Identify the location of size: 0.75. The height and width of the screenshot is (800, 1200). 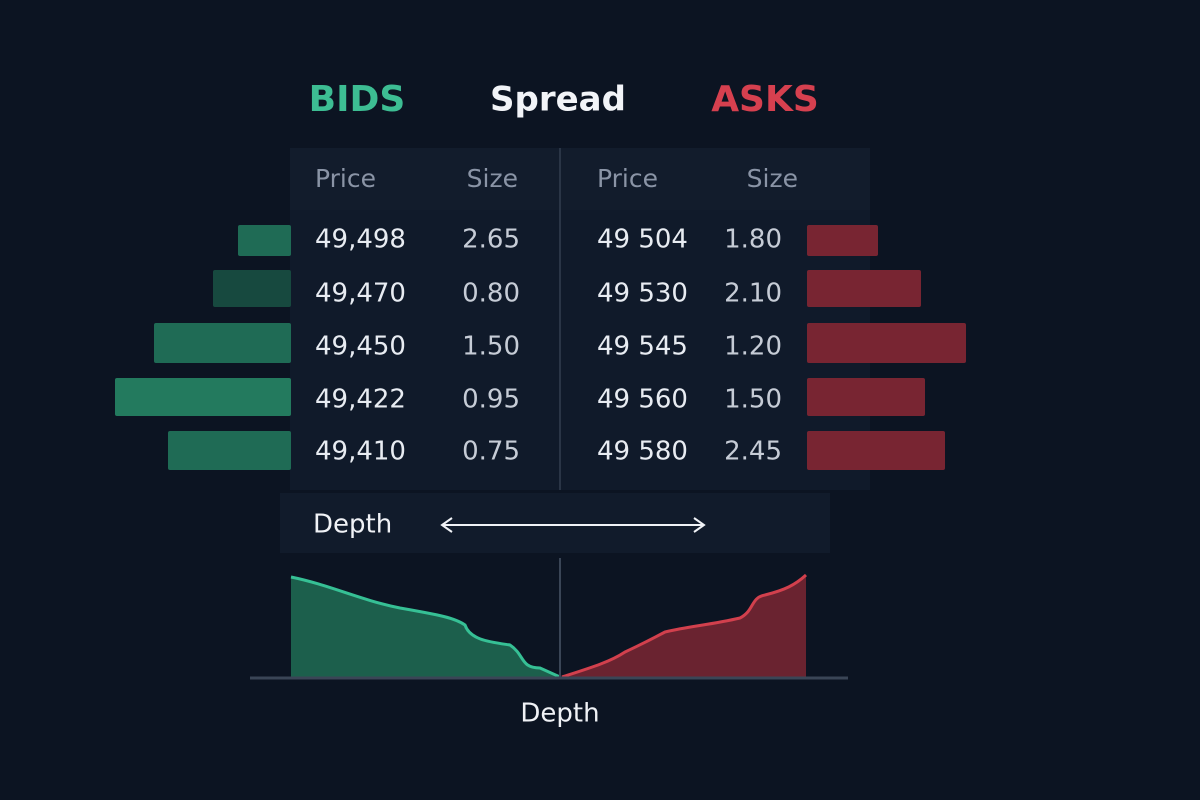
(491, 452).